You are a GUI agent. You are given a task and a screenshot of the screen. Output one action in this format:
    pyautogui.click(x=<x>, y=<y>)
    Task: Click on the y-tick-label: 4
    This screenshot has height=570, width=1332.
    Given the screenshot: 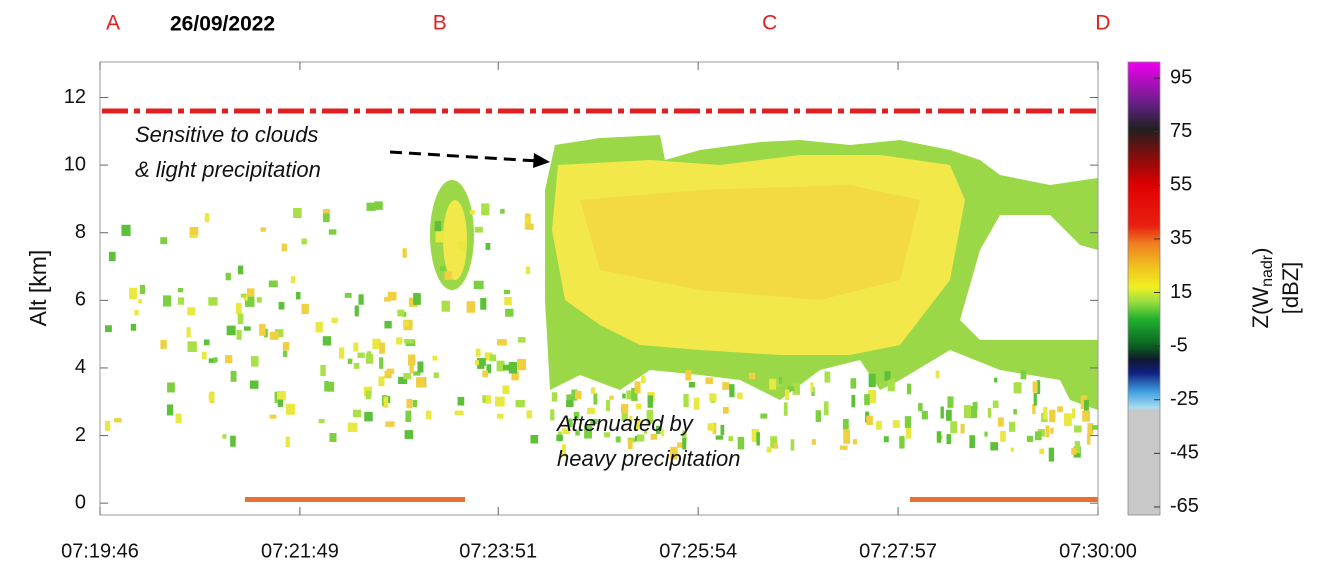 What is the action you would take?
    pyautogui.click(x=80, y=367)
    